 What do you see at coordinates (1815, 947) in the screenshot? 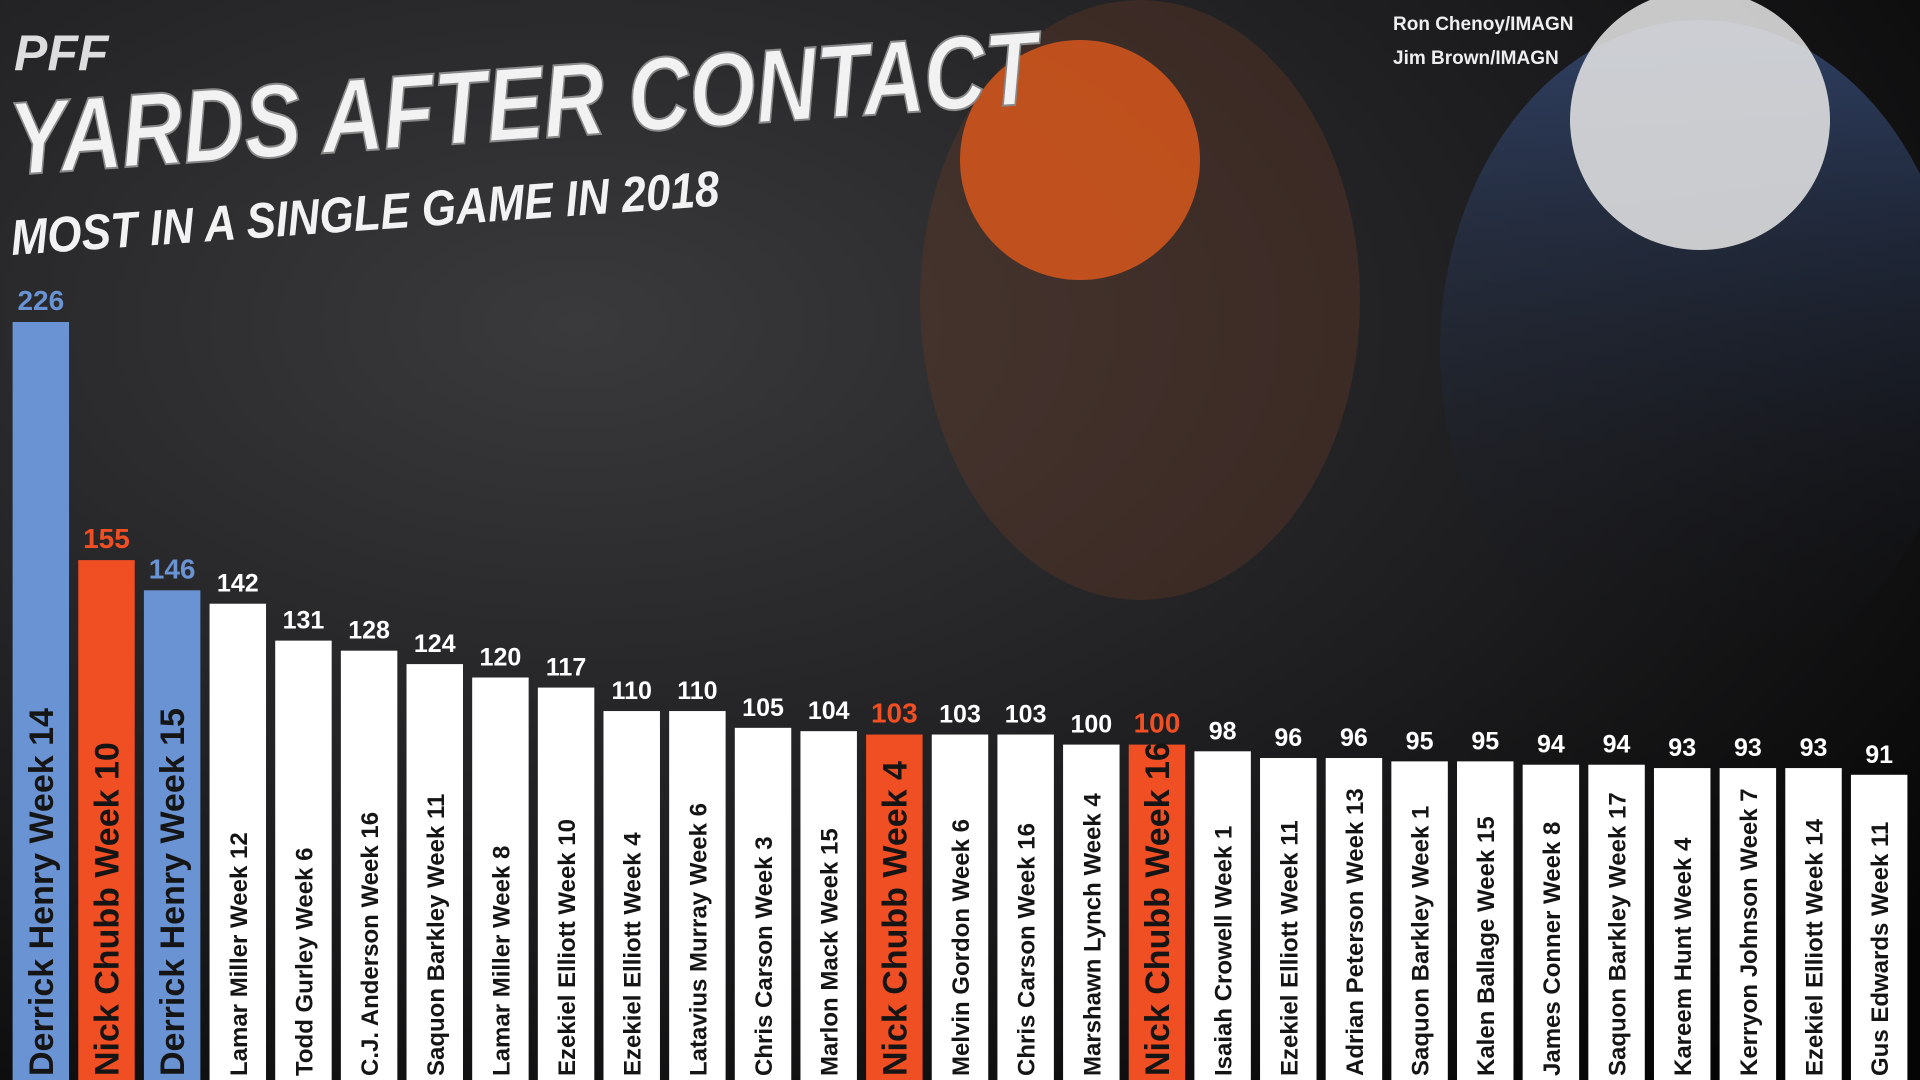
I see `category-label: Ezekiel Elliott Week 14` at bounding box center [1815, 947].